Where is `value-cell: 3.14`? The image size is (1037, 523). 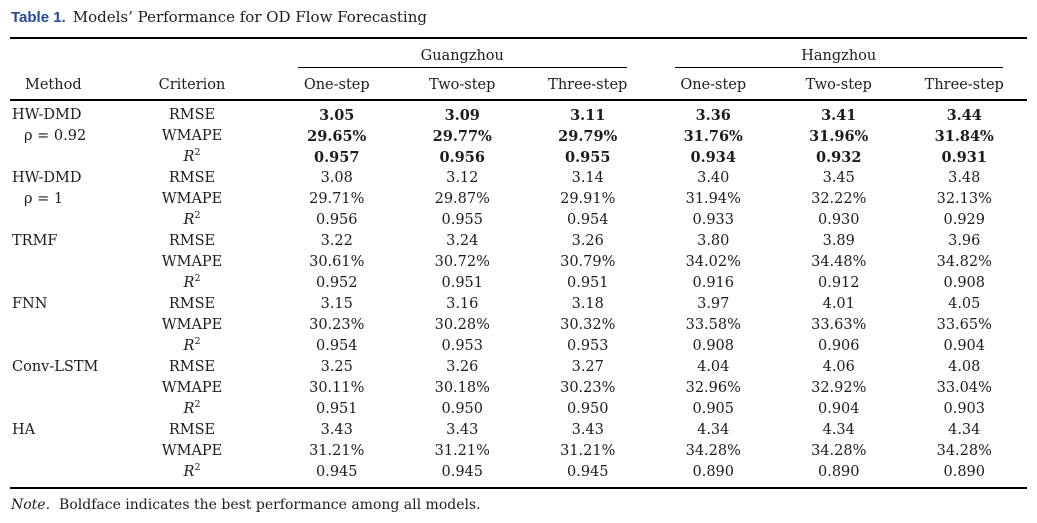
value-cell: 3.14 is located at coordinates (587, 178).